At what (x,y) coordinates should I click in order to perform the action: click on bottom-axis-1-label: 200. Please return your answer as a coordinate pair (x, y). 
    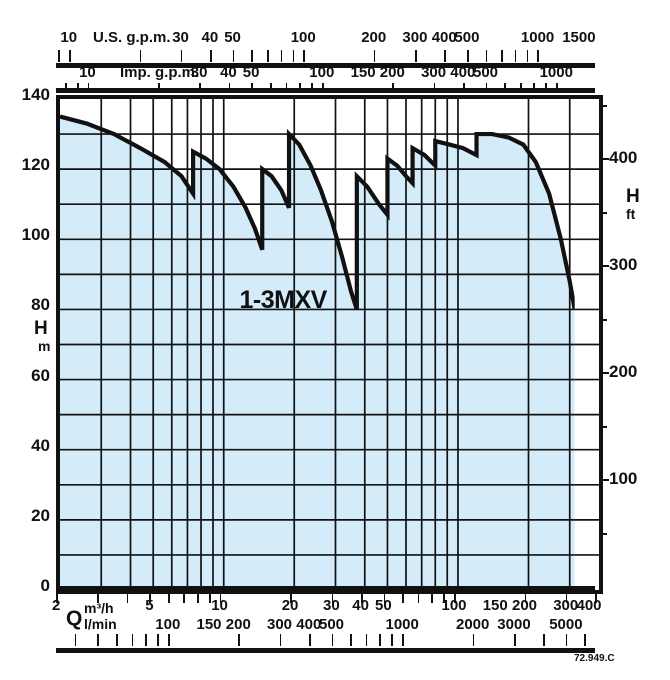
    Looking at the image, I should click on (525, 605).